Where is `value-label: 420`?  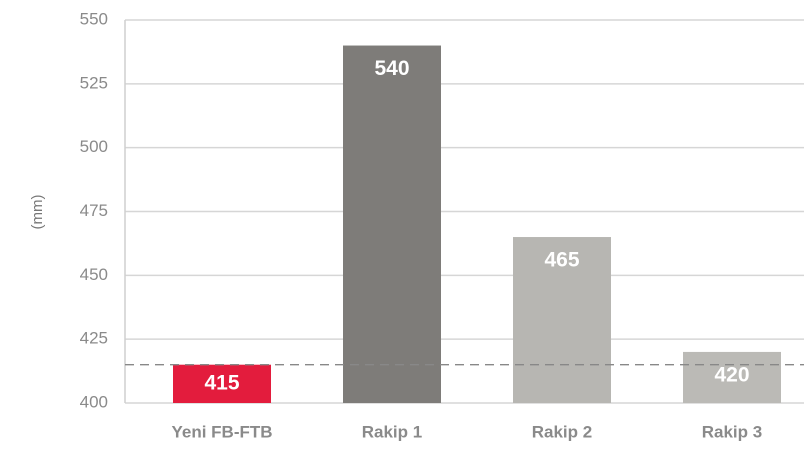 value-label: 420 is located at coordinates (731, 374).